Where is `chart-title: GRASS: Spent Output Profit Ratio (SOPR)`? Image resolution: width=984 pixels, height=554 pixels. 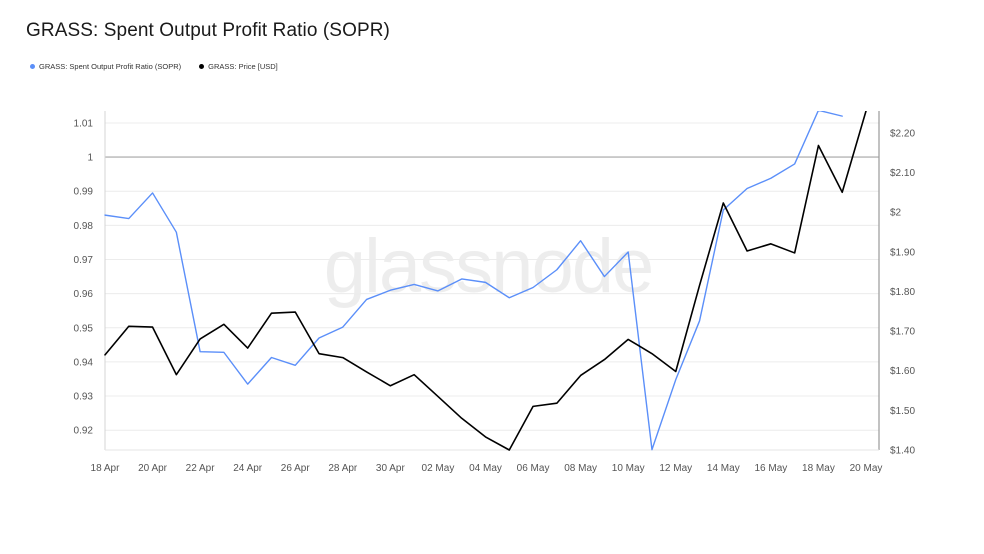
chart-title: GRASS: Spent Output Profit Ratio (SOPR) is located at coordinates (208, 30).